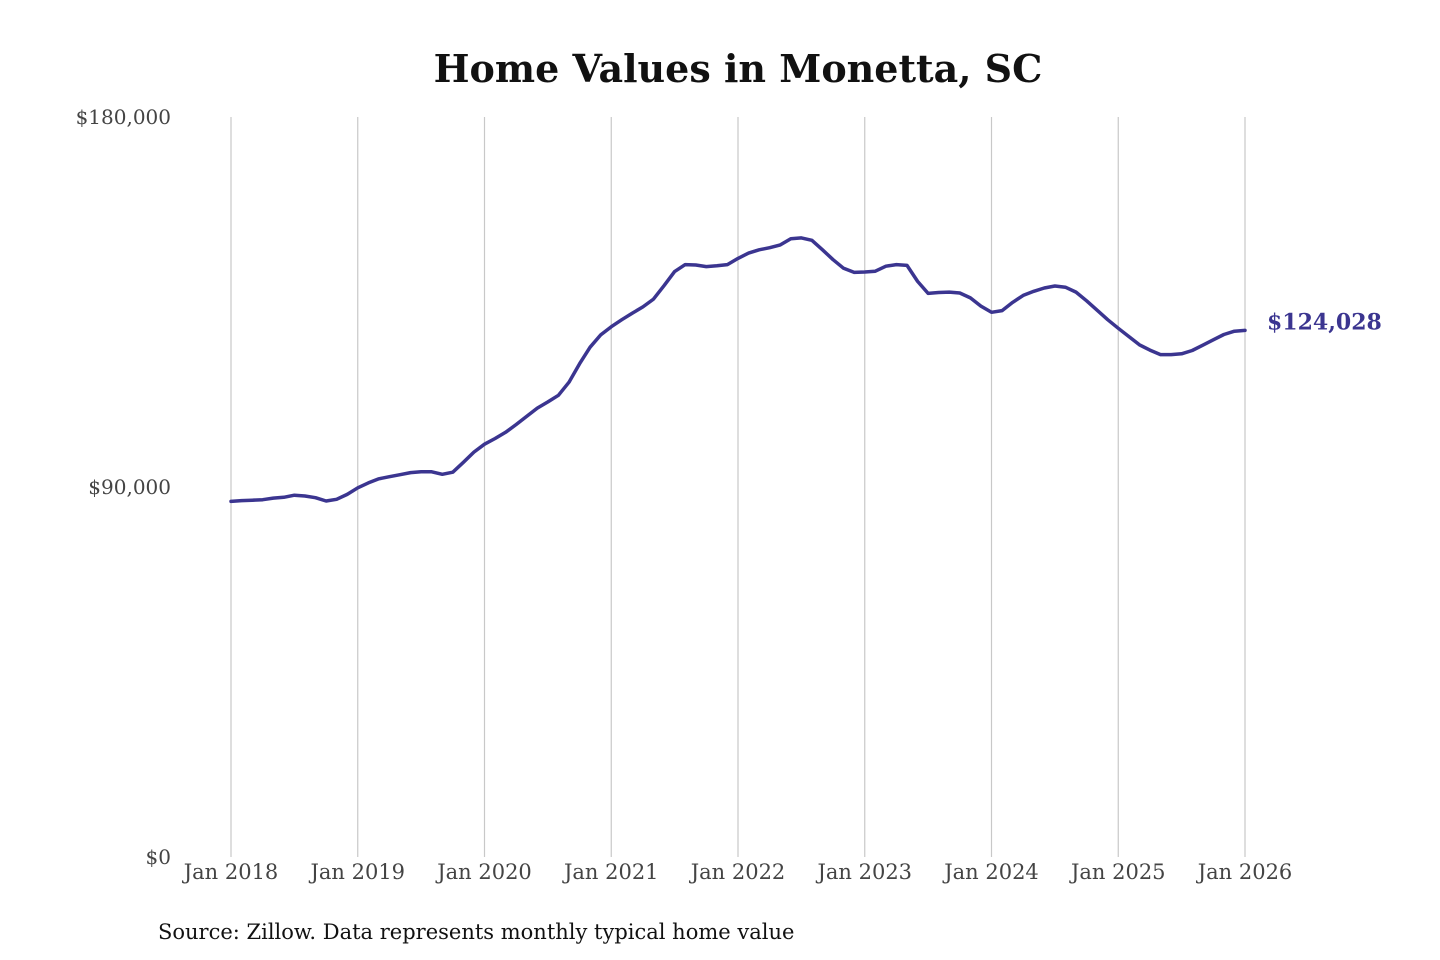  Describe the element at coordinates (158, 857) in the screenshot. I see `y-tick-label: $0` at that location.